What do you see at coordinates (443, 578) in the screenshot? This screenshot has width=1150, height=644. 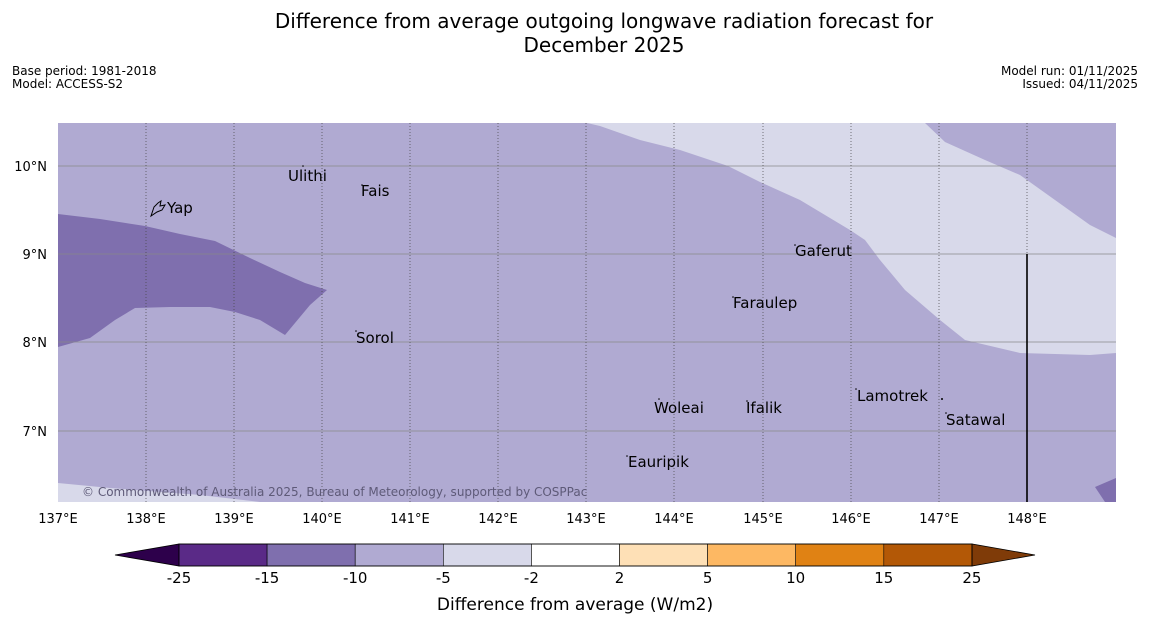 I see `colorbar-tick-label: -5` at bounding box center [443, 578].